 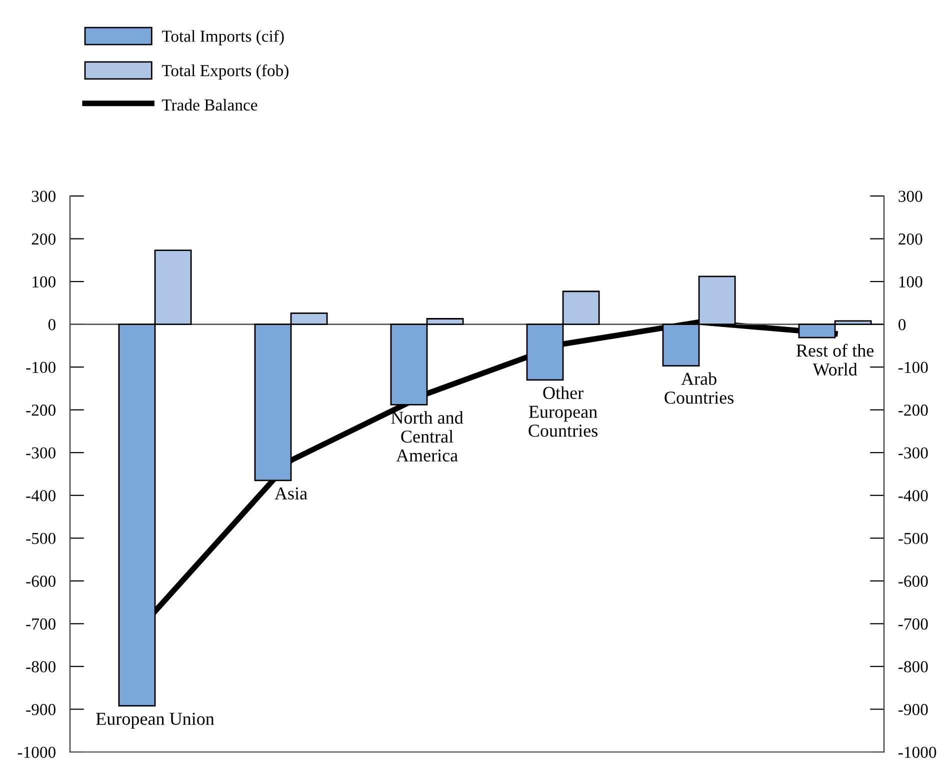 What do you see at coordinates (291, 493) in the screenshot?
I see `x-tick-label: Asia` at bounding box center [291, 493].